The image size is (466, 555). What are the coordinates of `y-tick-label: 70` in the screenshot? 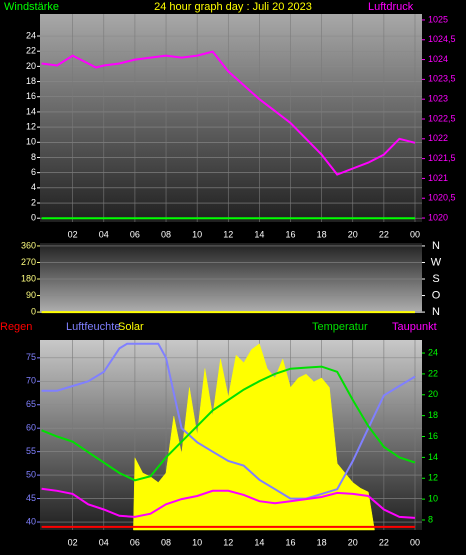 It's located at (31, 381).